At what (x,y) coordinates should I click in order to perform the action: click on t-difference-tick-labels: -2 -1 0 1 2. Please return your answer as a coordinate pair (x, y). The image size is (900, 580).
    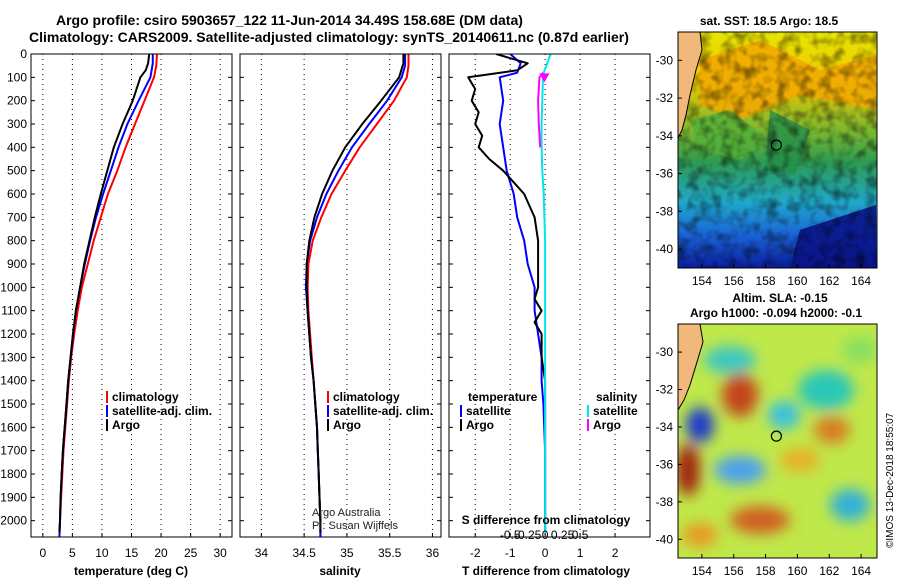
    Looking at the image, I should click on (544, 553).